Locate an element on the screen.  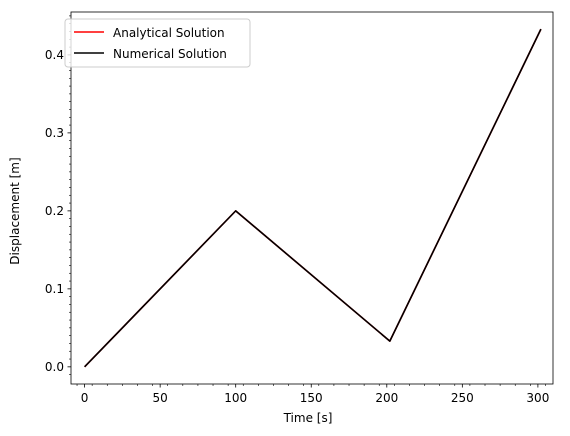
x-axis-label: Time [s] is located at coordinates (308, 418).